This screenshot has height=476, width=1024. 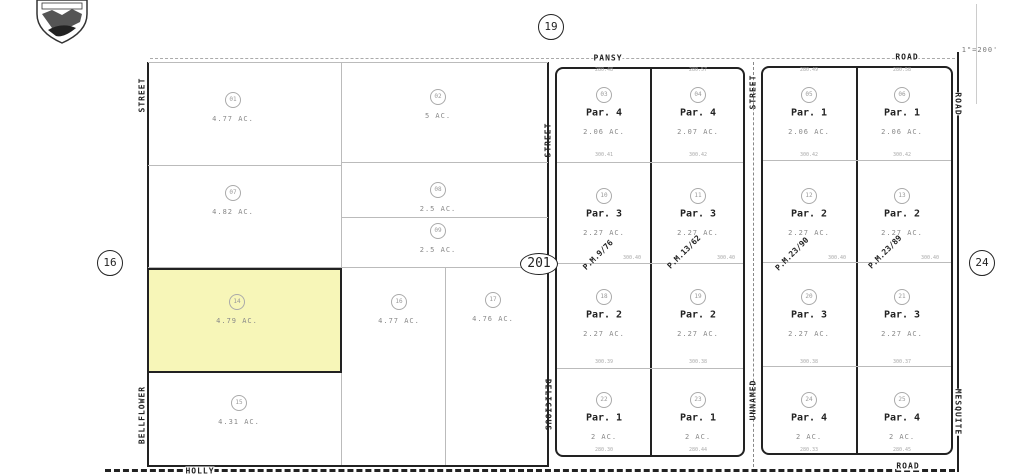 I want to click on parcel-number-badge: 21, so click(x=902, y=297).